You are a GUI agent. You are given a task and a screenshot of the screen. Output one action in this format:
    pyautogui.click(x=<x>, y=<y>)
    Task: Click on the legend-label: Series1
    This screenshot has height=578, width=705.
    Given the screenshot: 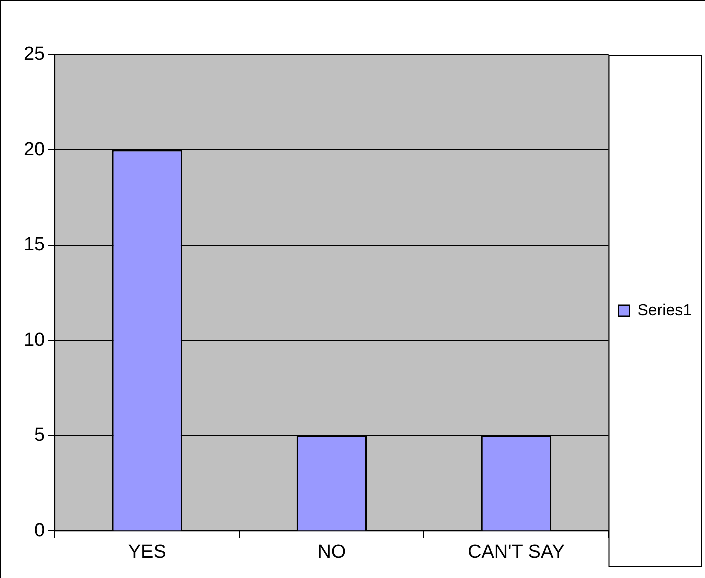 What is the action you would take?
    pyautogui.click(x=665, y=311)
    